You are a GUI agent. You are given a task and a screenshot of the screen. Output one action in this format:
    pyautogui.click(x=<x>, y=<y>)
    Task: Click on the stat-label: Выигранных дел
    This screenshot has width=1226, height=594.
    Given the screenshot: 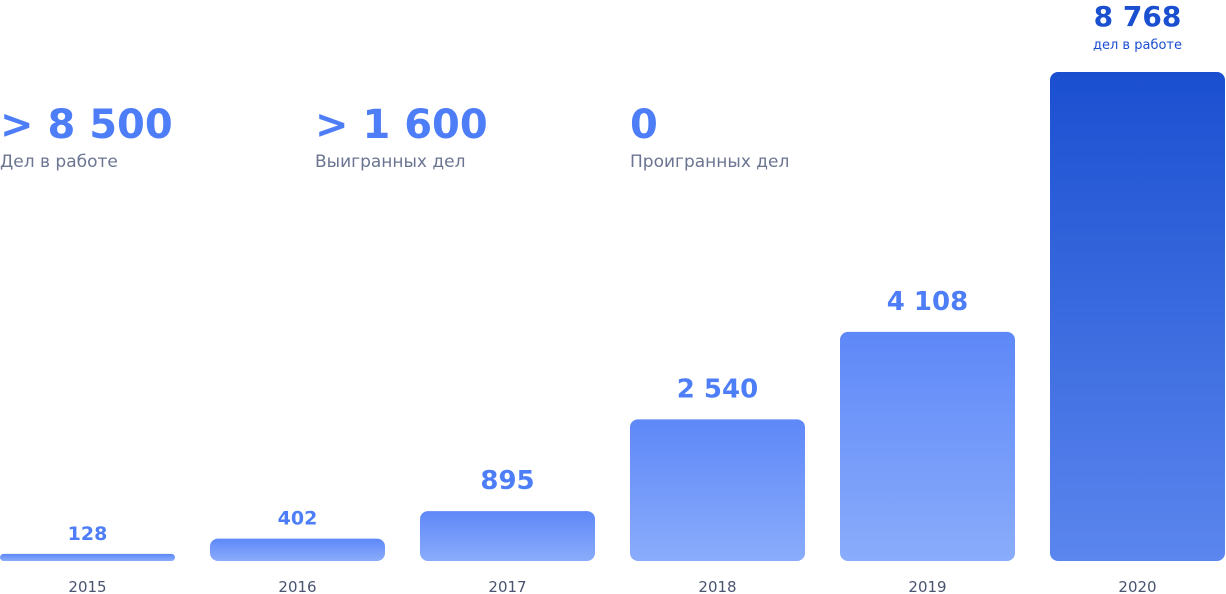 What is the action you would take?
    pyautogui.click(x=390, y=162)
    